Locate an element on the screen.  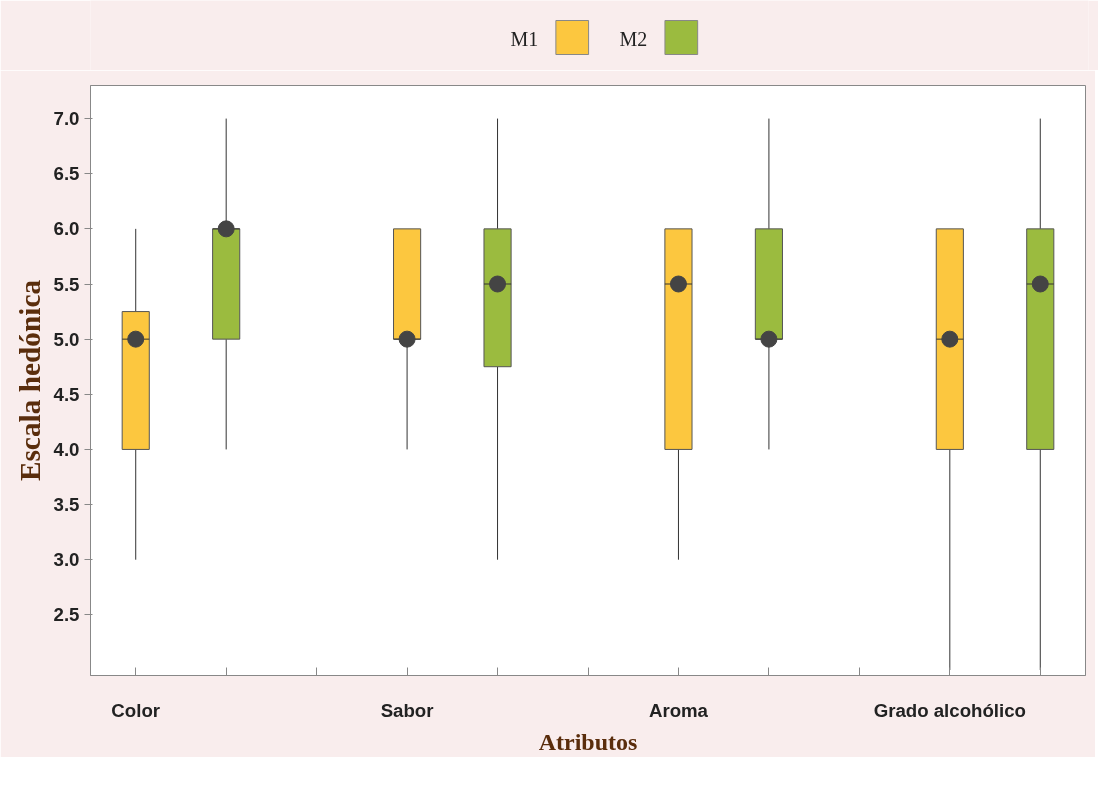
legend-label: M1 is located at coordinates (524, 38).